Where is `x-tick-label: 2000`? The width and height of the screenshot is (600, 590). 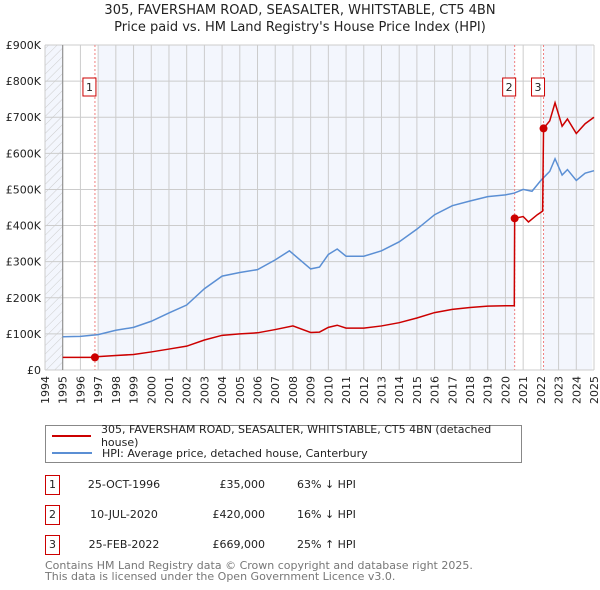 x-tick-label: 2000 is located at coordinates (151, 390).